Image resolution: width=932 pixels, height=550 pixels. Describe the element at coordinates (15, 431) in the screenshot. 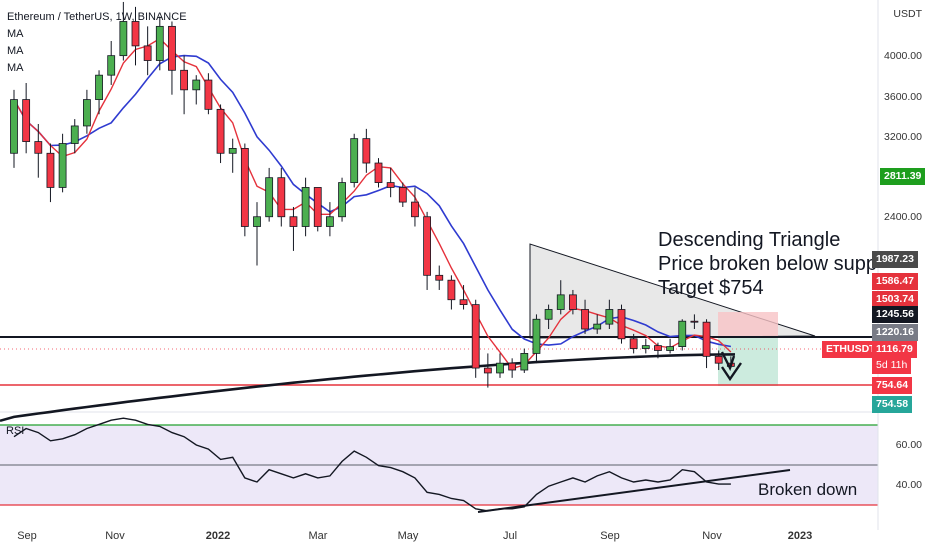

I see `rsi-label: RSI` at that location.